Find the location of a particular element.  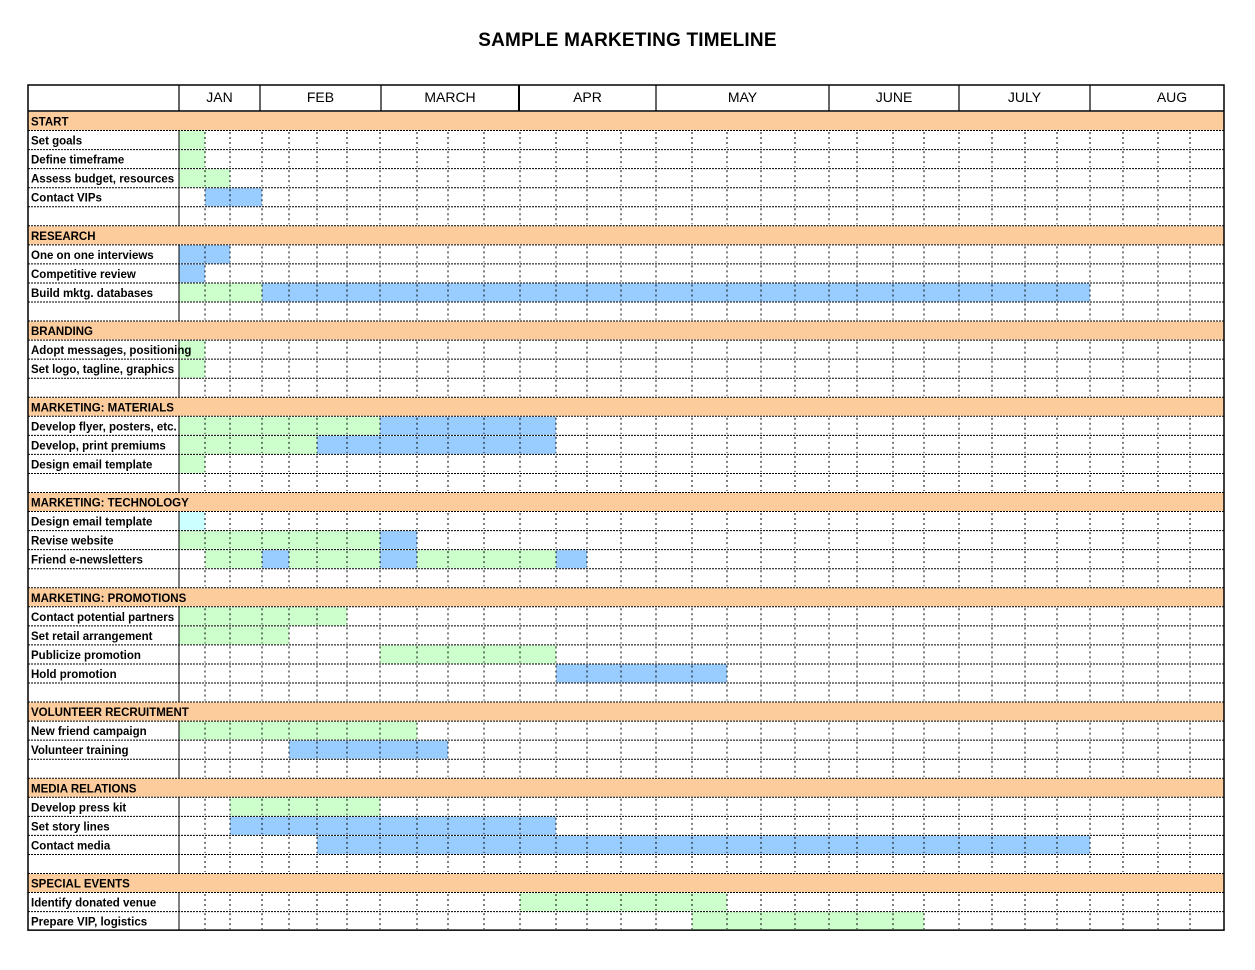

month-label: JAN is located at coordinates (219, 97).